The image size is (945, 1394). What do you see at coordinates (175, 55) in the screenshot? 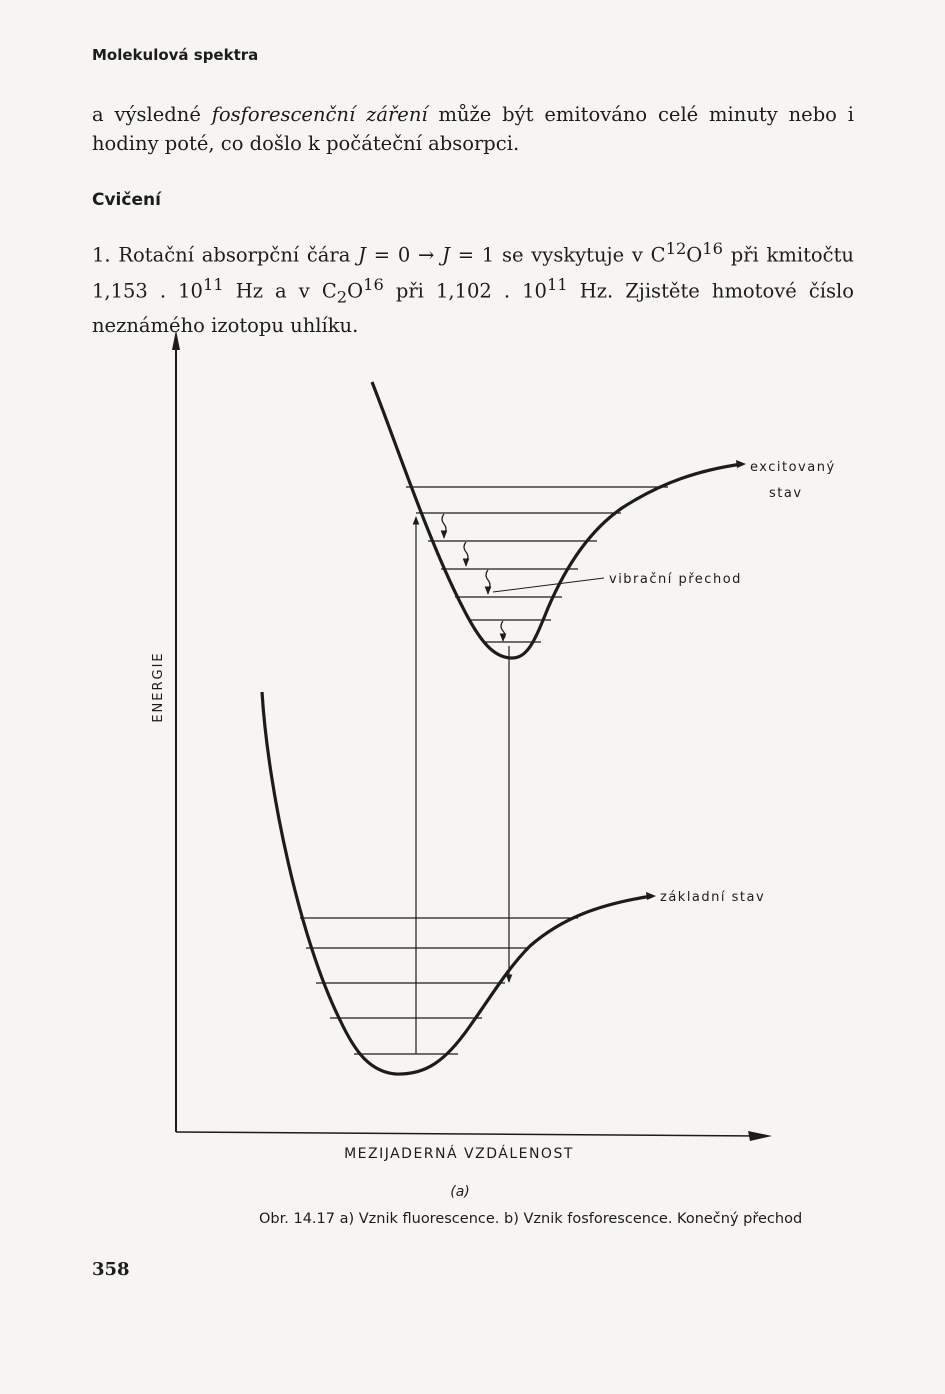
I see `running-head: Molekulová spektra` at bounding box center [175, 55].